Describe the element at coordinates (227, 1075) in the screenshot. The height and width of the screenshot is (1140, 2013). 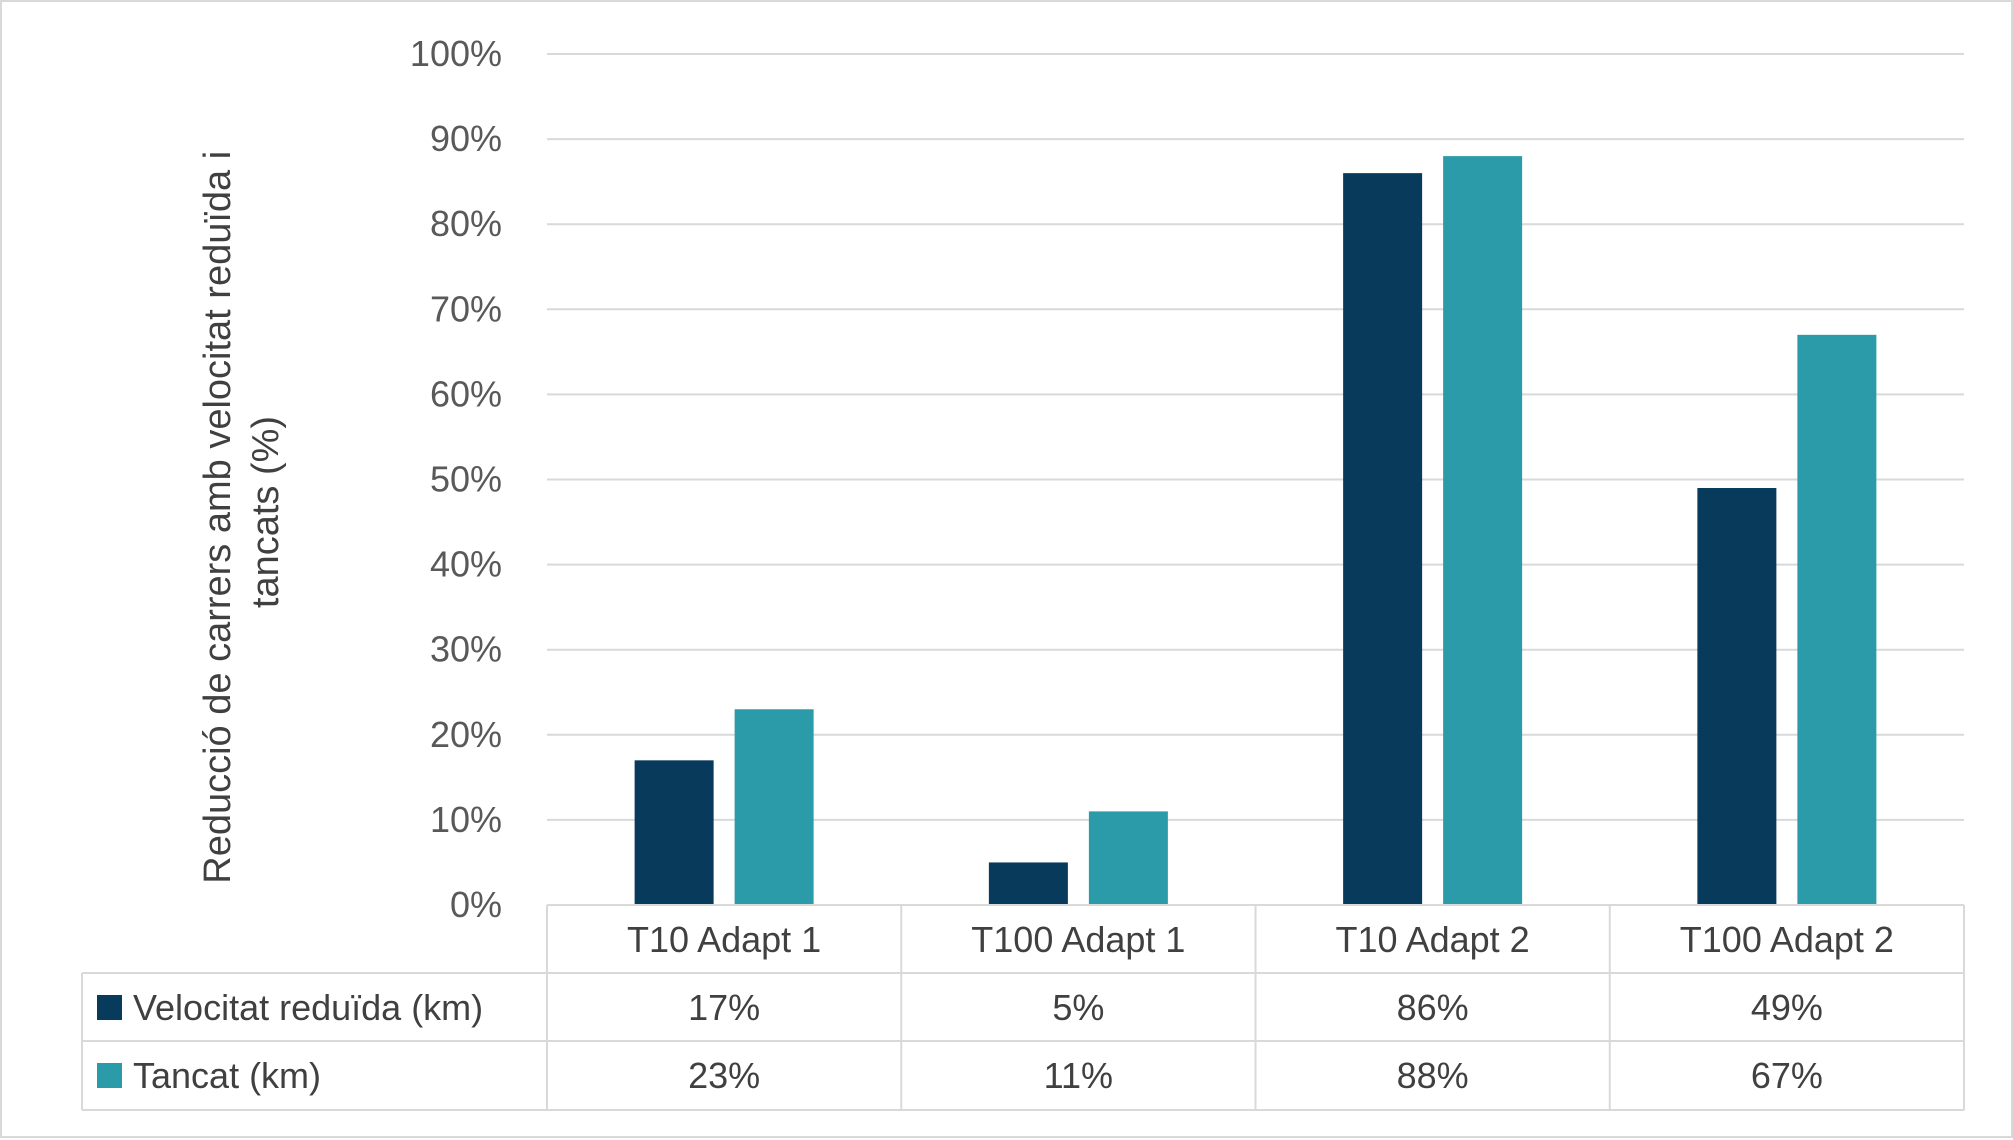
I see `legend-label: Tancat (km)` at that location.